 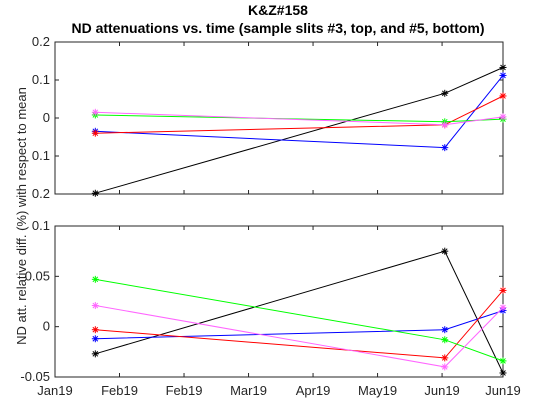 What do you see at coordinates (278, 10) in the screenshot?
I see `figure-title-line-1: K&Z#158` at bounding box center [278, 10].